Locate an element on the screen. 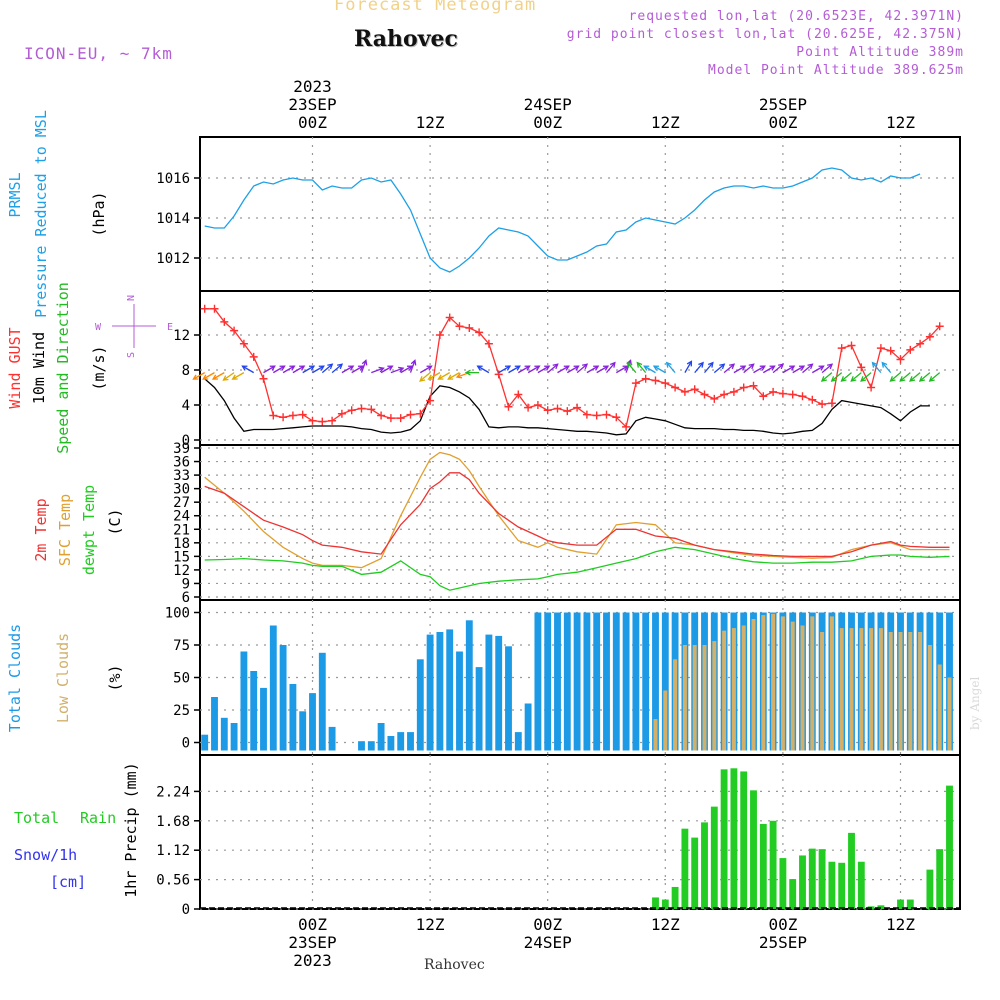  location-title: Rahovec is located at coordinates (406, 39).